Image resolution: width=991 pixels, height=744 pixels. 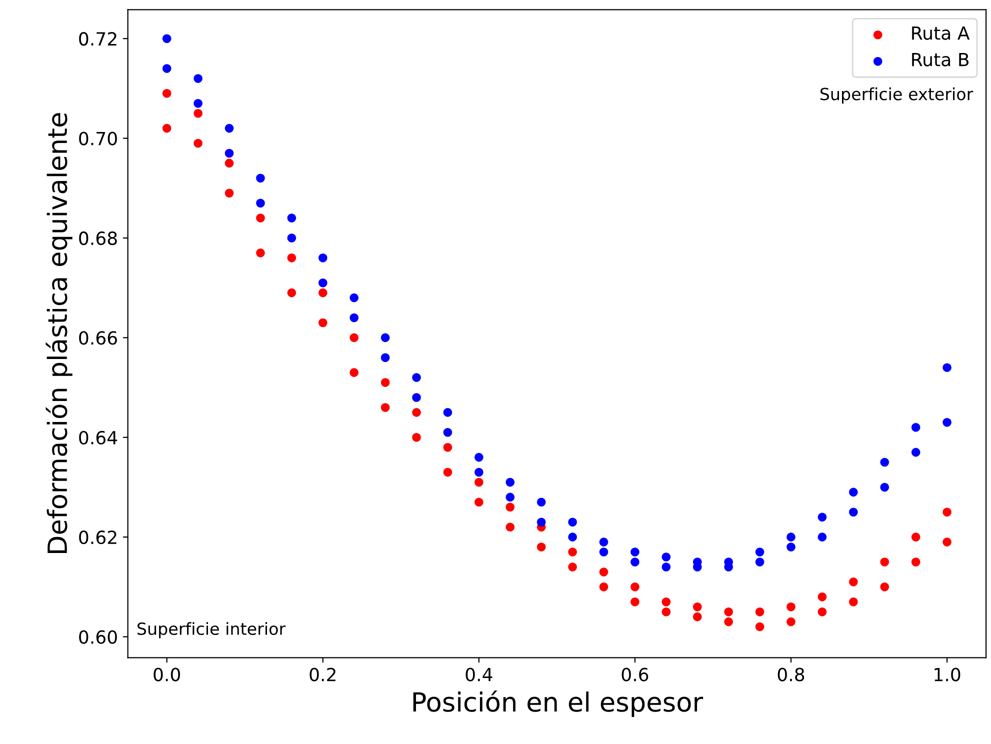 What do you see at coordinates (941, 33) in the screenshot?
I see `legend-label: Ruta A` at bounding box center [941, 33].